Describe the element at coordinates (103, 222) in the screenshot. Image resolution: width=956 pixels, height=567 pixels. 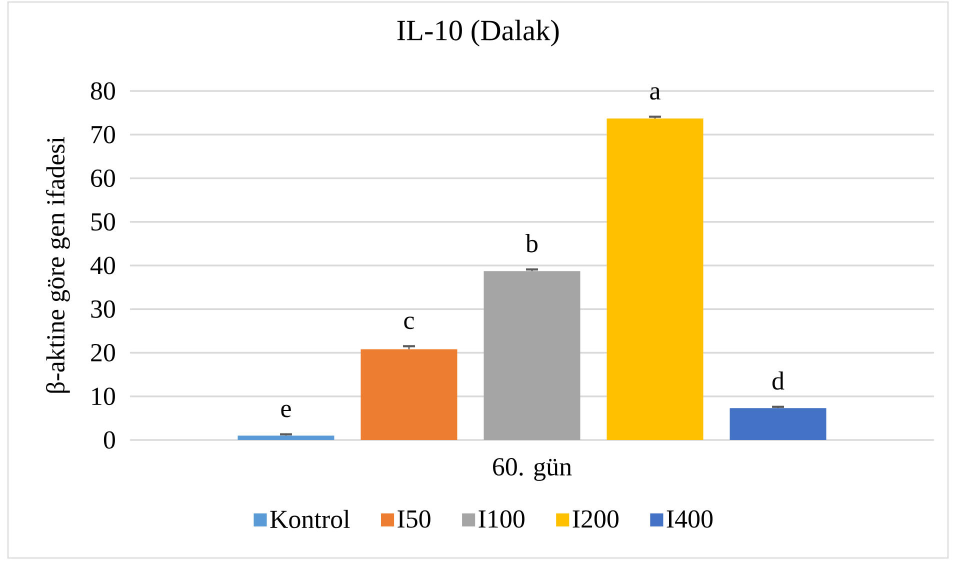
I see `y-tick-label: 50` at that location.